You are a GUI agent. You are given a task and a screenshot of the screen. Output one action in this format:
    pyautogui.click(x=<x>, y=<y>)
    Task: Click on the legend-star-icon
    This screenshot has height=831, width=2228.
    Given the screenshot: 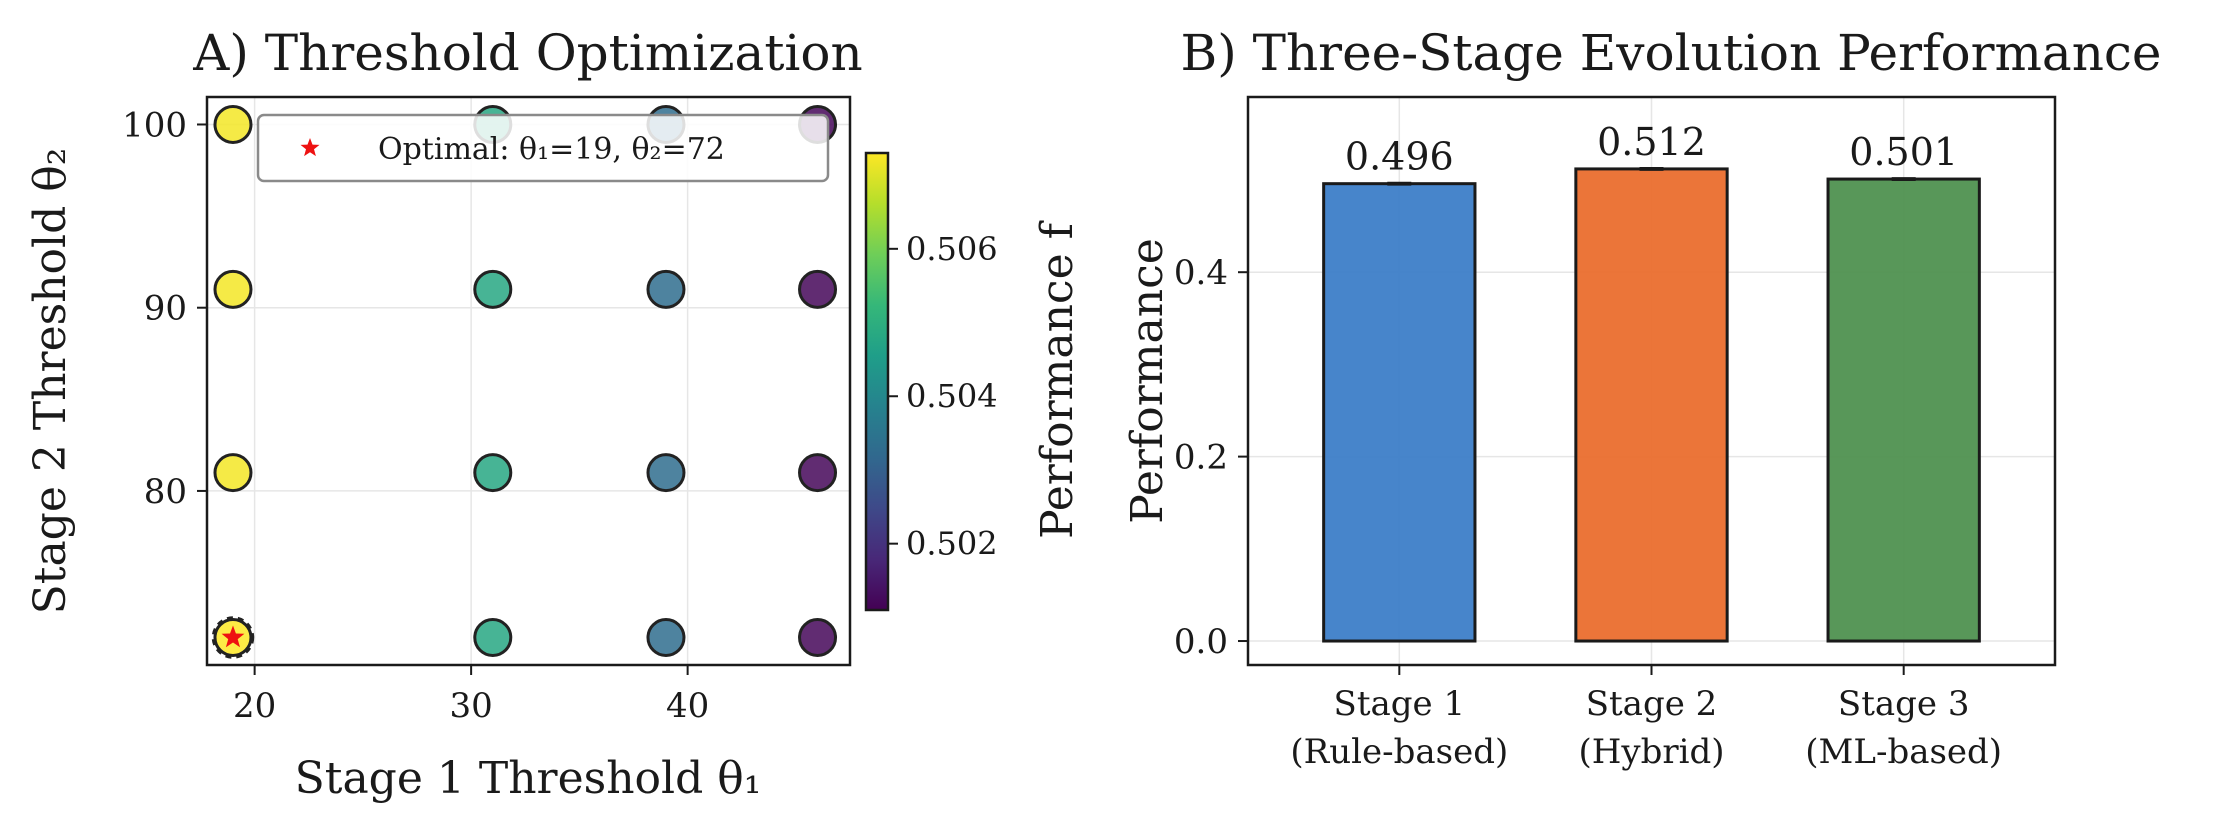 What is the action you would take?
    pyautogui.click(x=310, y=147)
    